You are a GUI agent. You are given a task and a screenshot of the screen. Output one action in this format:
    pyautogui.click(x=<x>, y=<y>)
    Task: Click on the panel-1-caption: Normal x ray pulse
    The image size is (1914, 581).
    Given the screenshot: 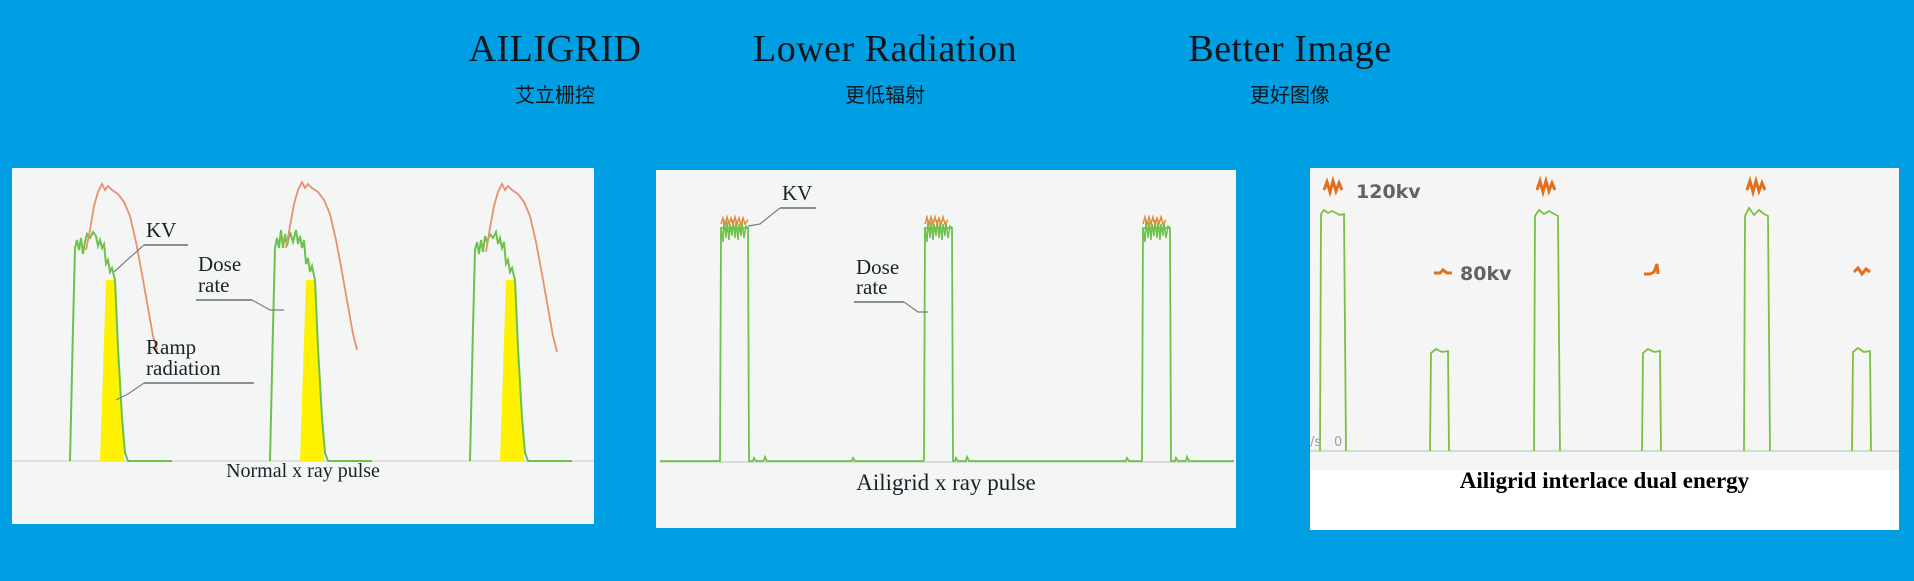 What is the action you would take?
    pyautogui.click(x=303, y=471)
    